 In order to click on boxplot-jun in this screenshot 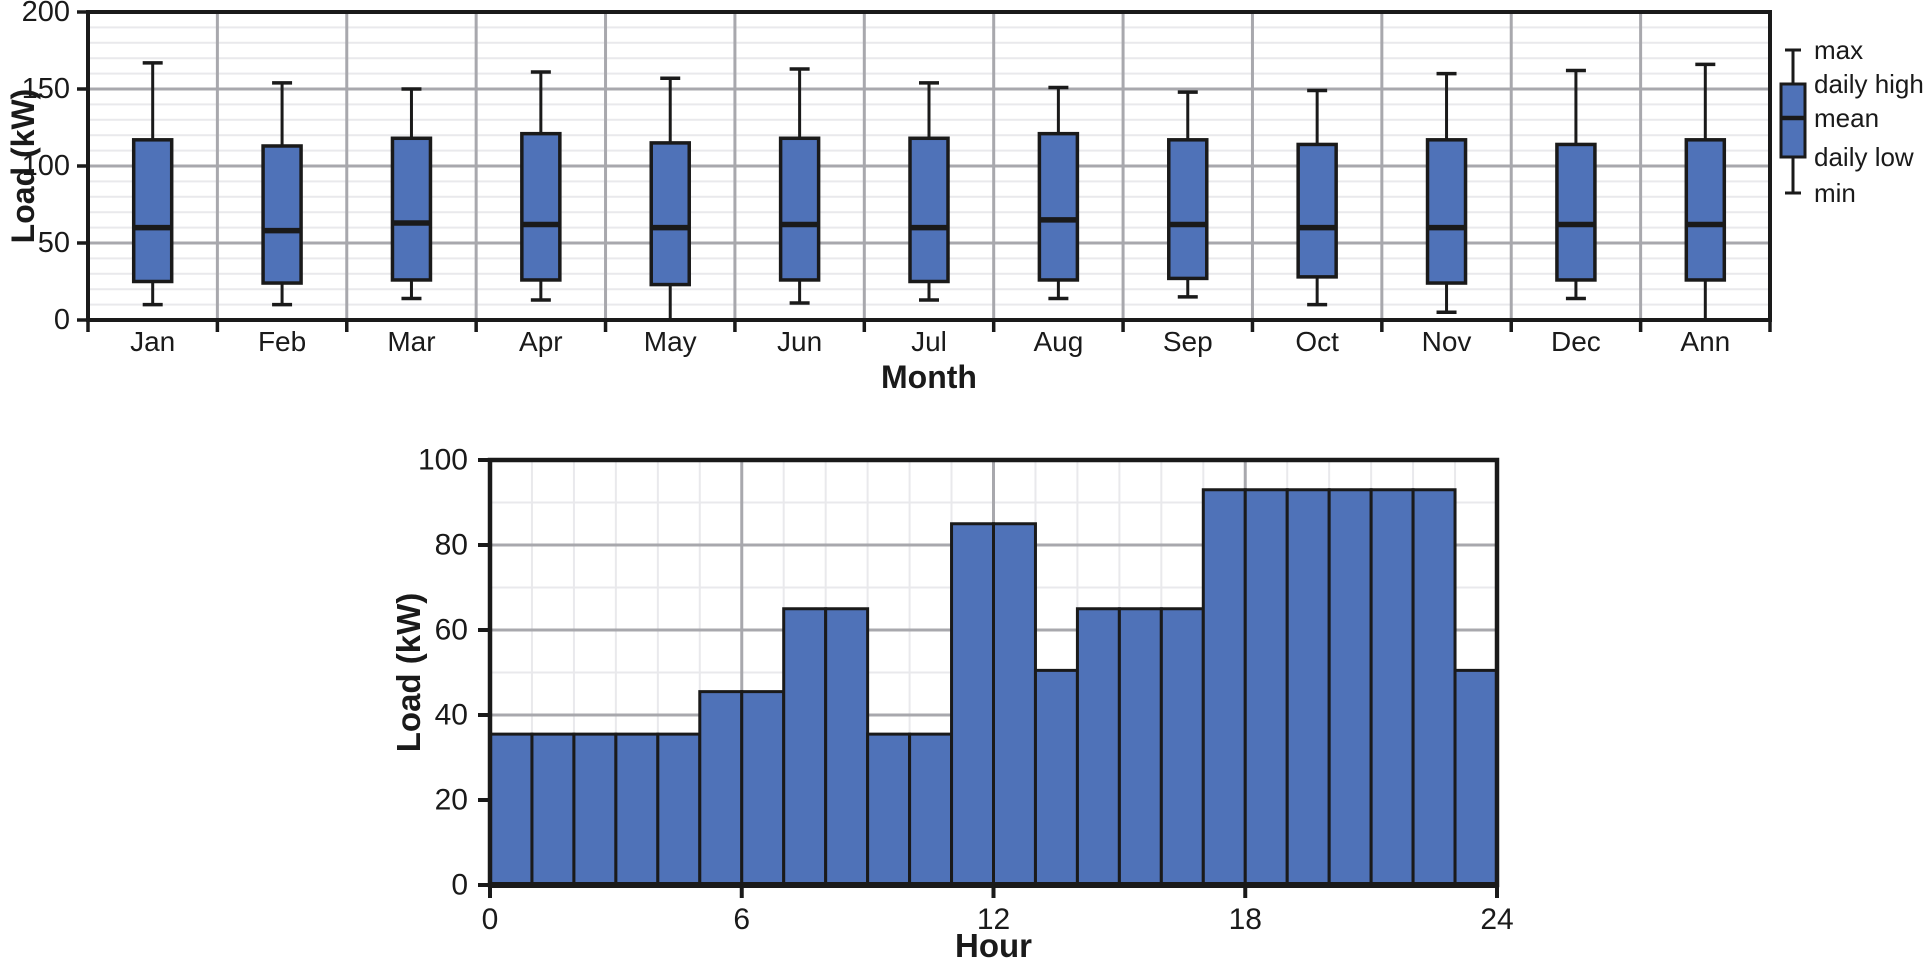, I will do `click(799, 186)`.